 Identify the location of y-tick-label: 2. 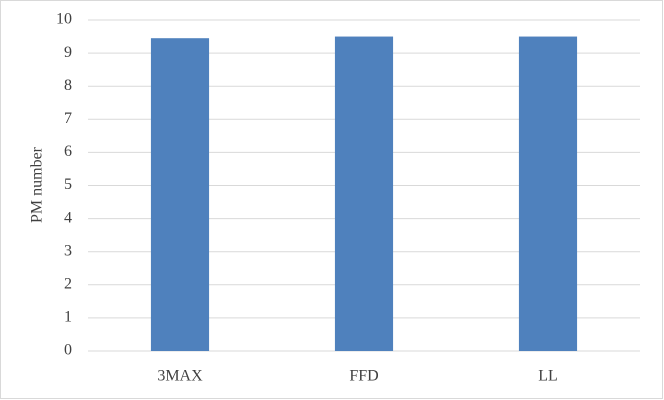
(68, 283).